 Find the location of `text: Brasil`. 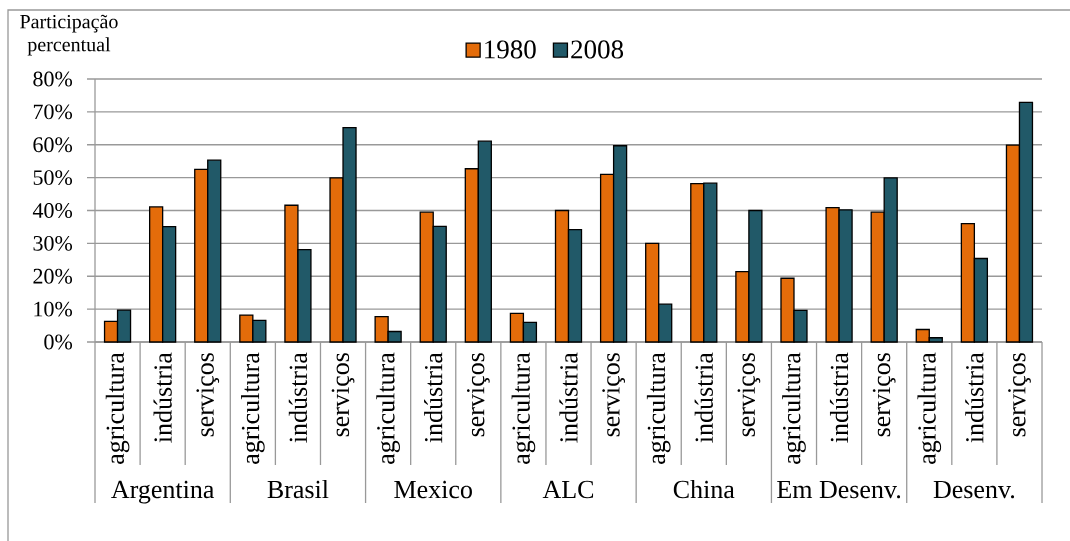

text: Brasil is located at coordinates (298, 489).